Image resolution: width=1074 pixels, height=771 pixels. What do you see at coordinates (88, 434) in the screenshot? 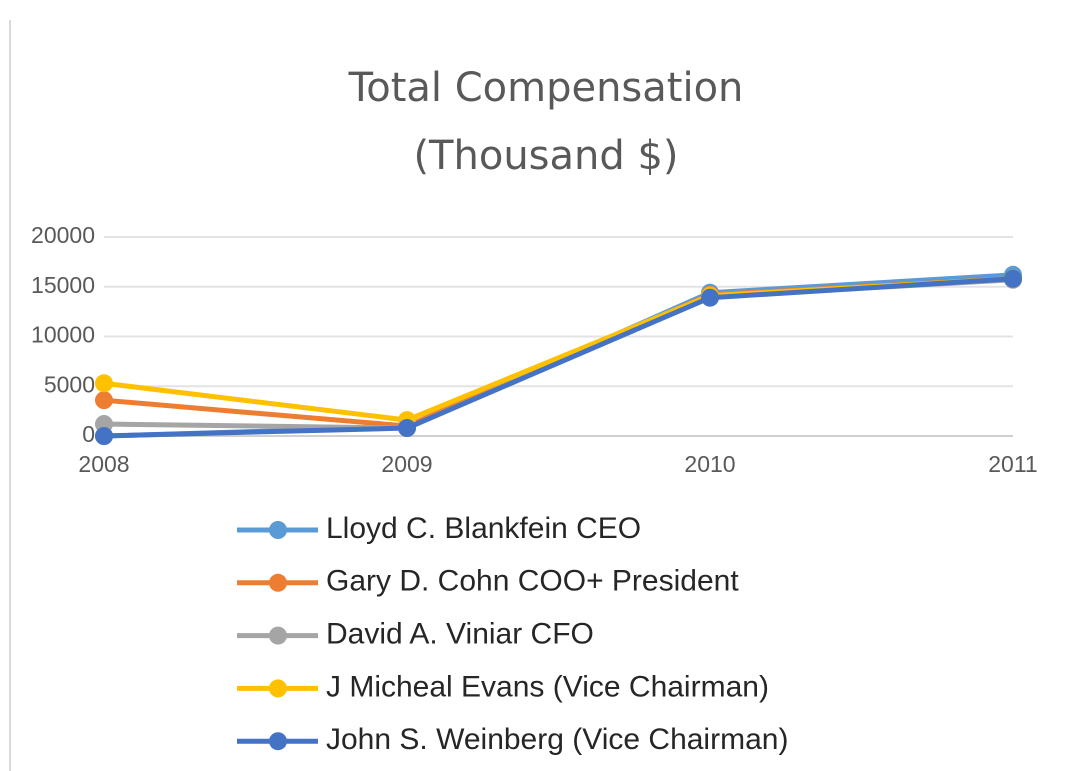
I see `y-tick-label: 0` at bounding box center [88, 434].